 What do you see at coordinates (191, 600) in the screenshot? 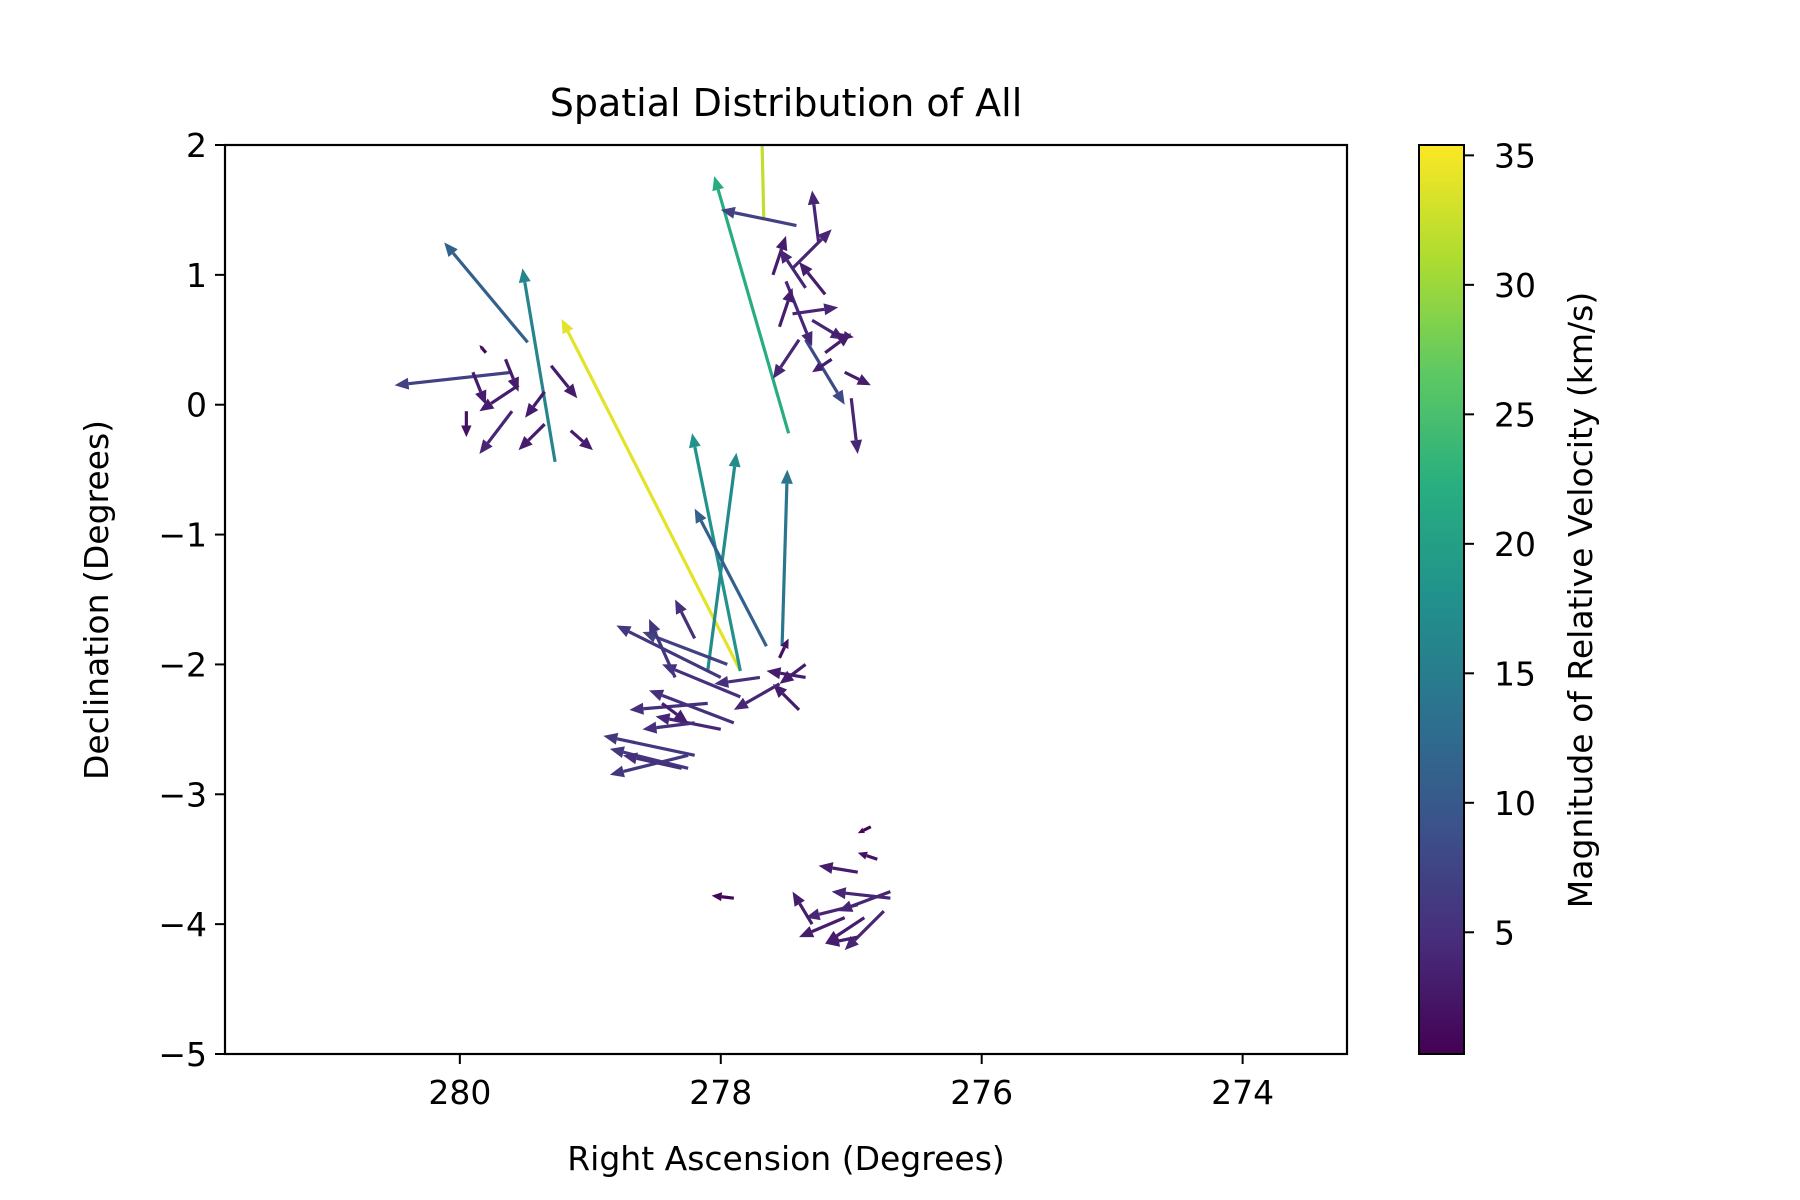
I see `y-axis-ticks: 2 1 0 −1 −2 −3 −4 −5` at bounding box center [191, 600].